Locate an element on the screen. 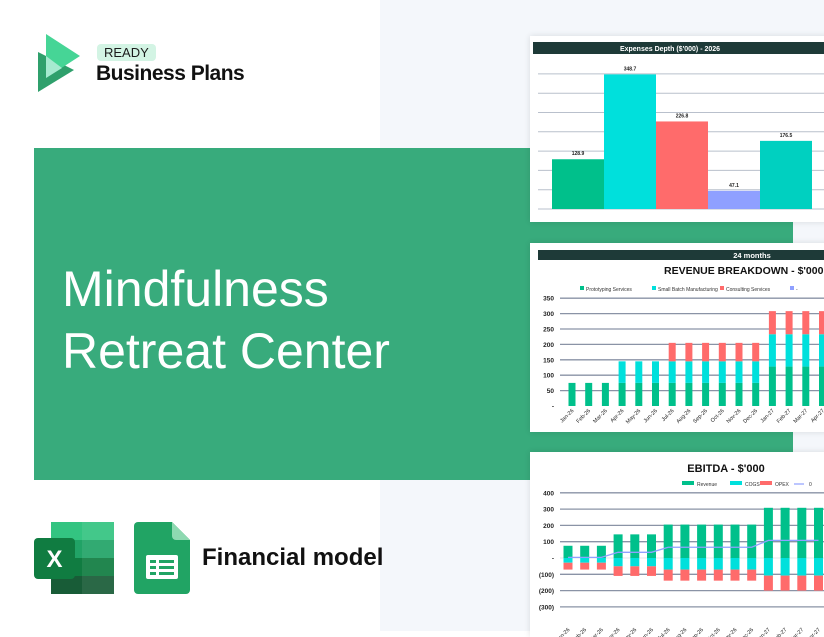 The width and height of the screenshot is (824, 637). google-sheets-icon is located at coordinates (162, 558).